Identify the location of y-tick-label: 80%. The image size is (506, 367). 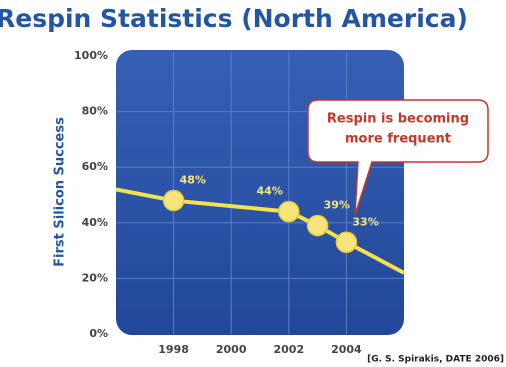
(95, 111).